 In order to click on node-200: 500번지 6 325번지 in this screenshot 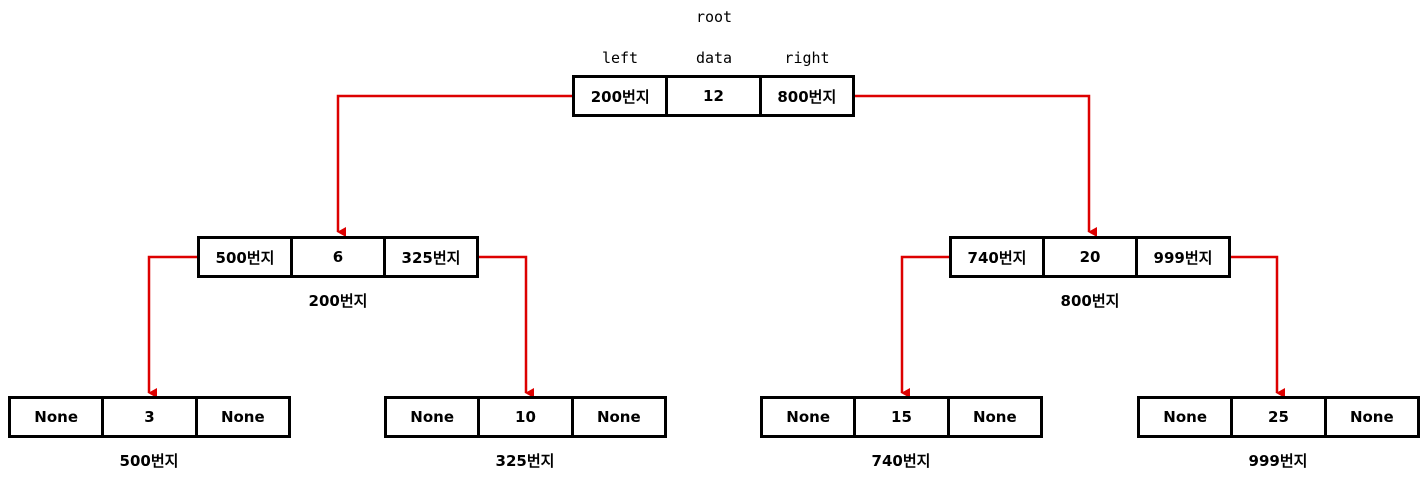, I will do `click(338, 257)`.